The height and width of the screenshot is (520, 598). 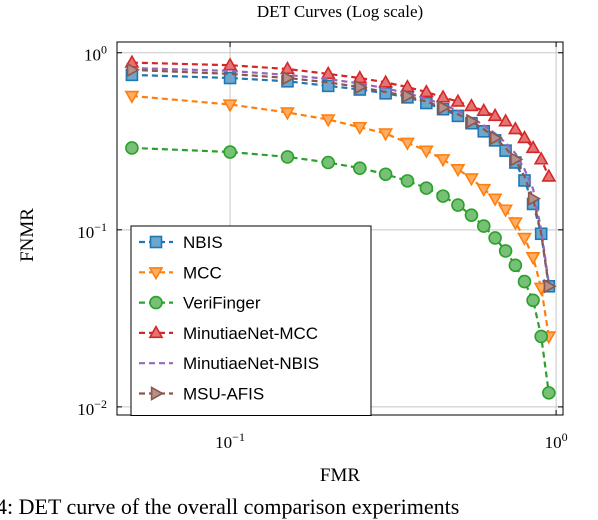 I want to click on legend-entry-MinutiaeNet-NBIS: MinutiaeNet-NBIS, so click(x=229, y=363).